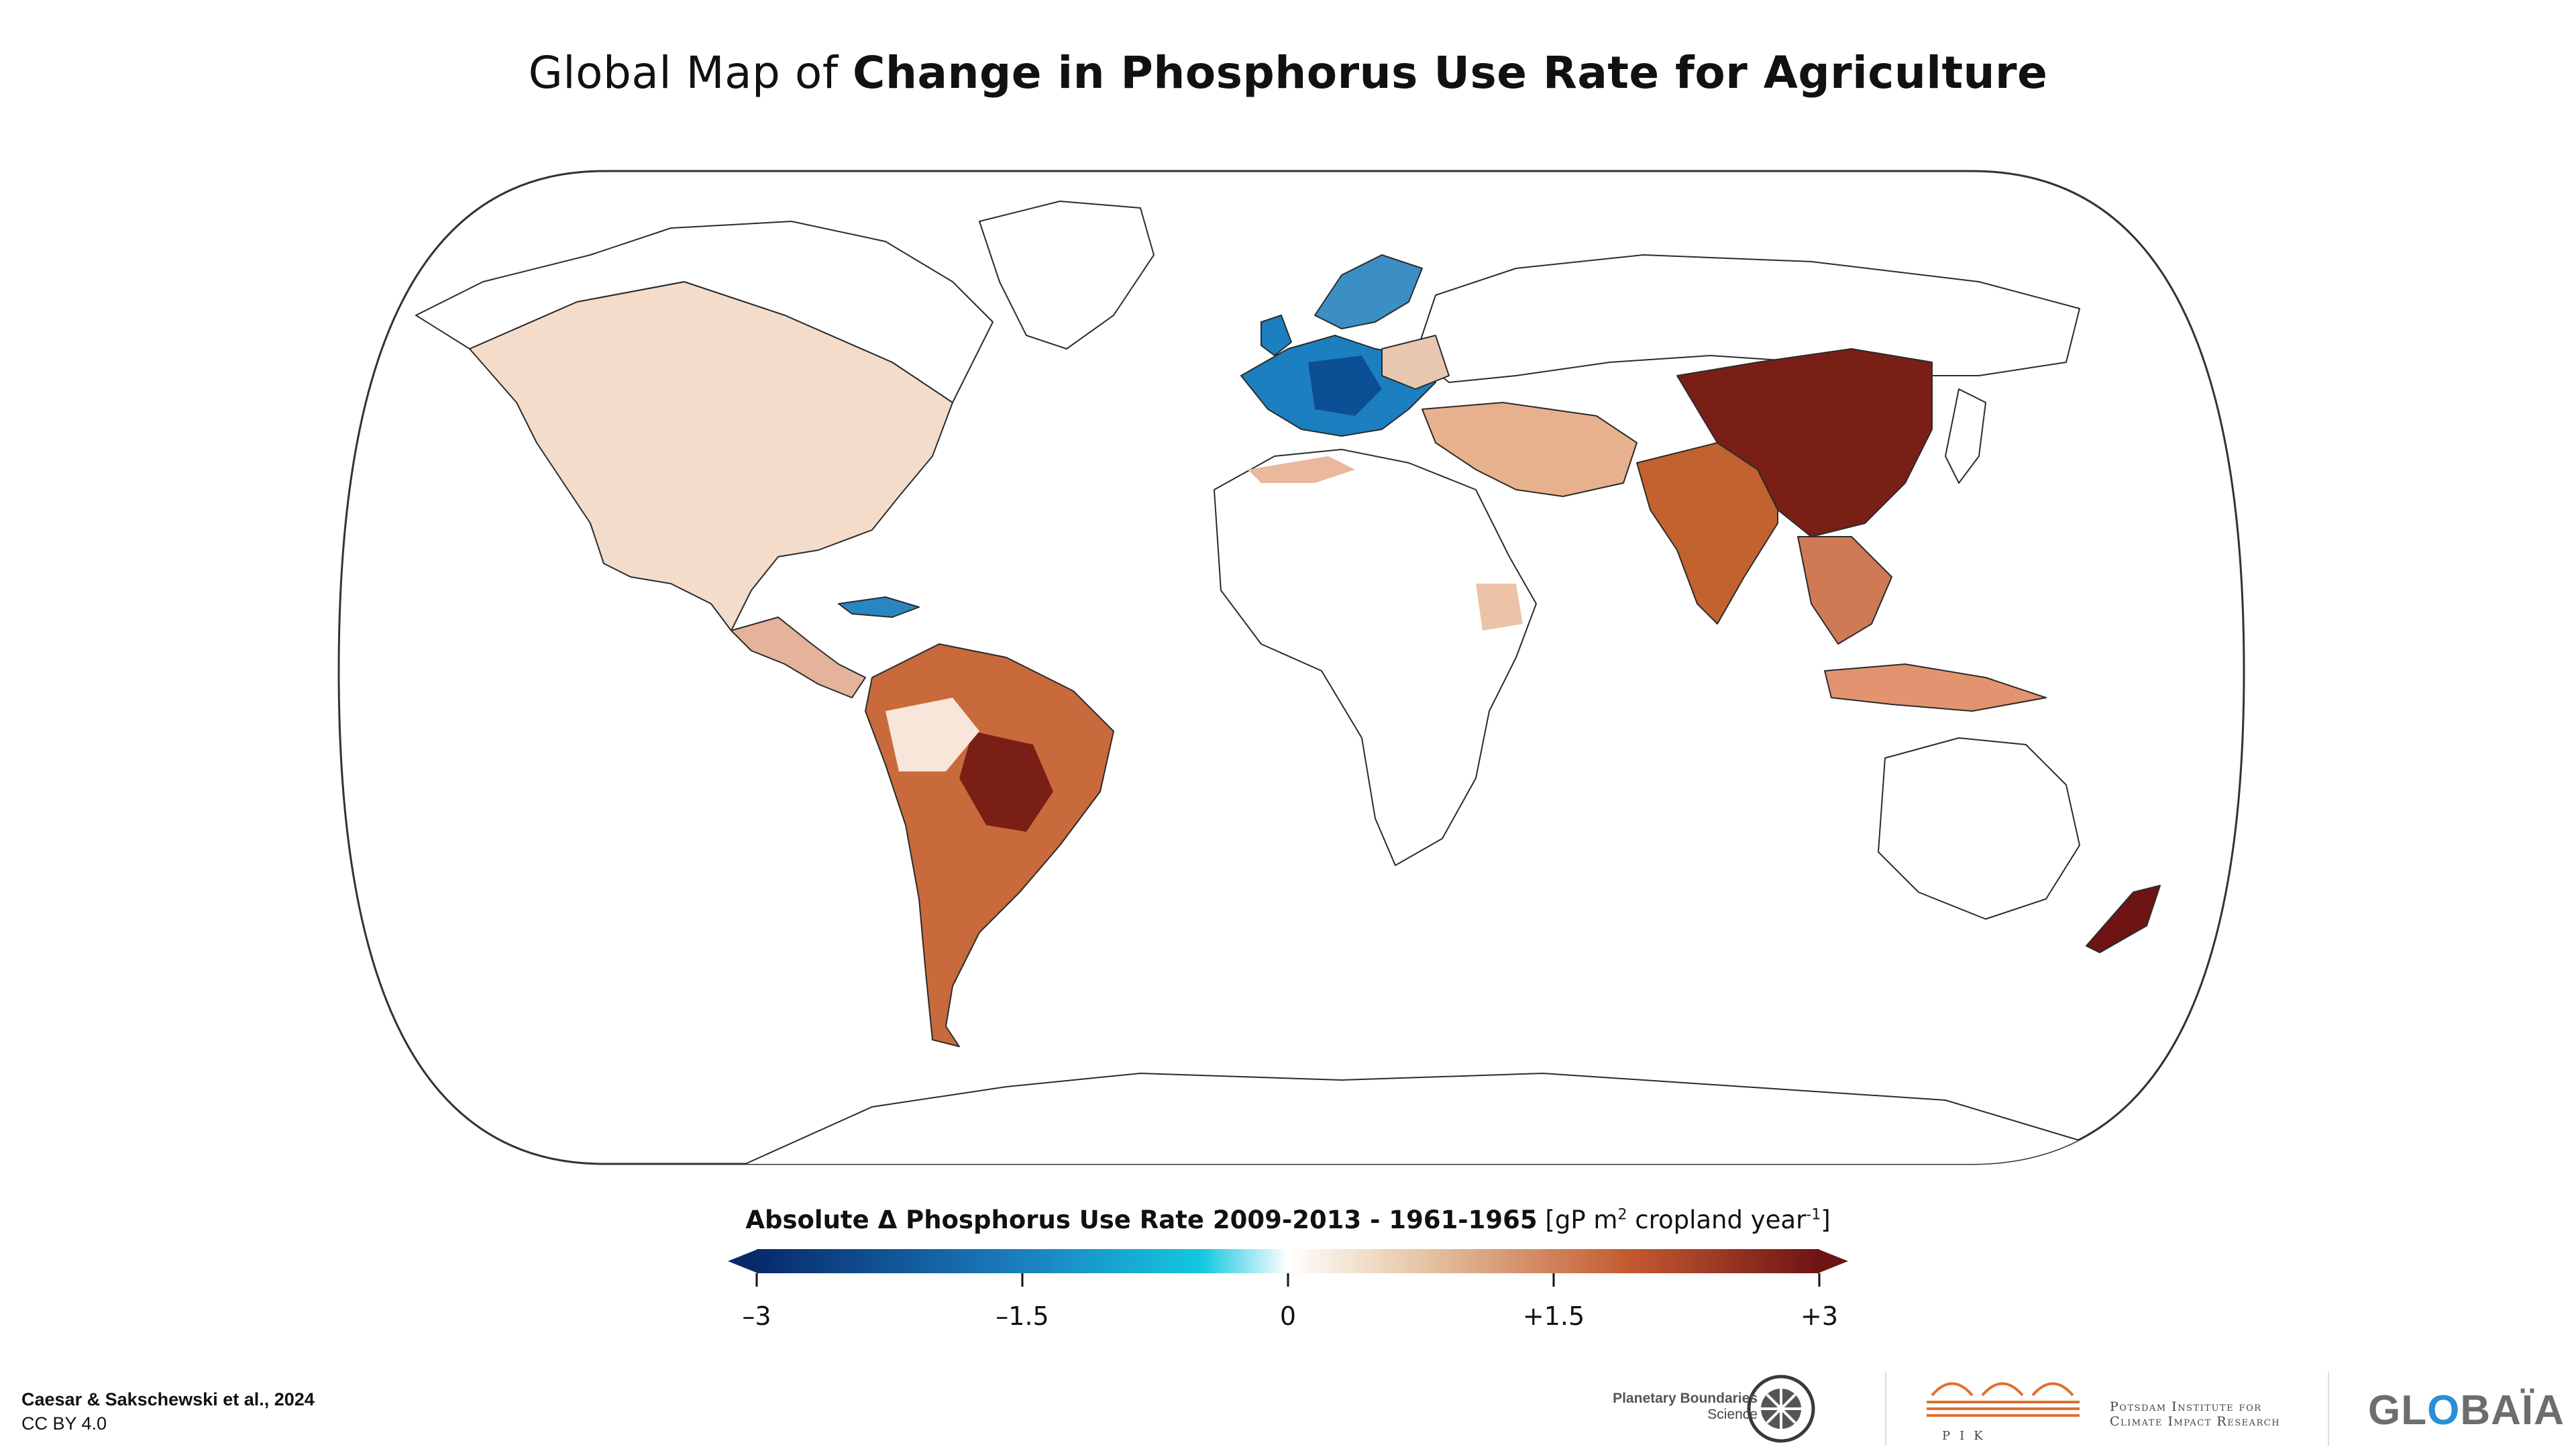  Describe the element at coordinates (1826, 1219) in the screenshot. I see `legend-unit-c: ]` at that location.